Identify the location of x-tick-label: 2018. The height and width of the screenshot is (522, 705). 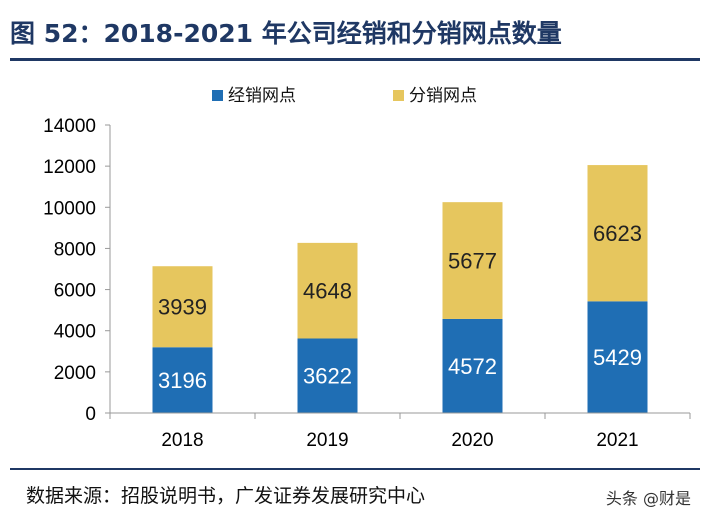
(182, 440).